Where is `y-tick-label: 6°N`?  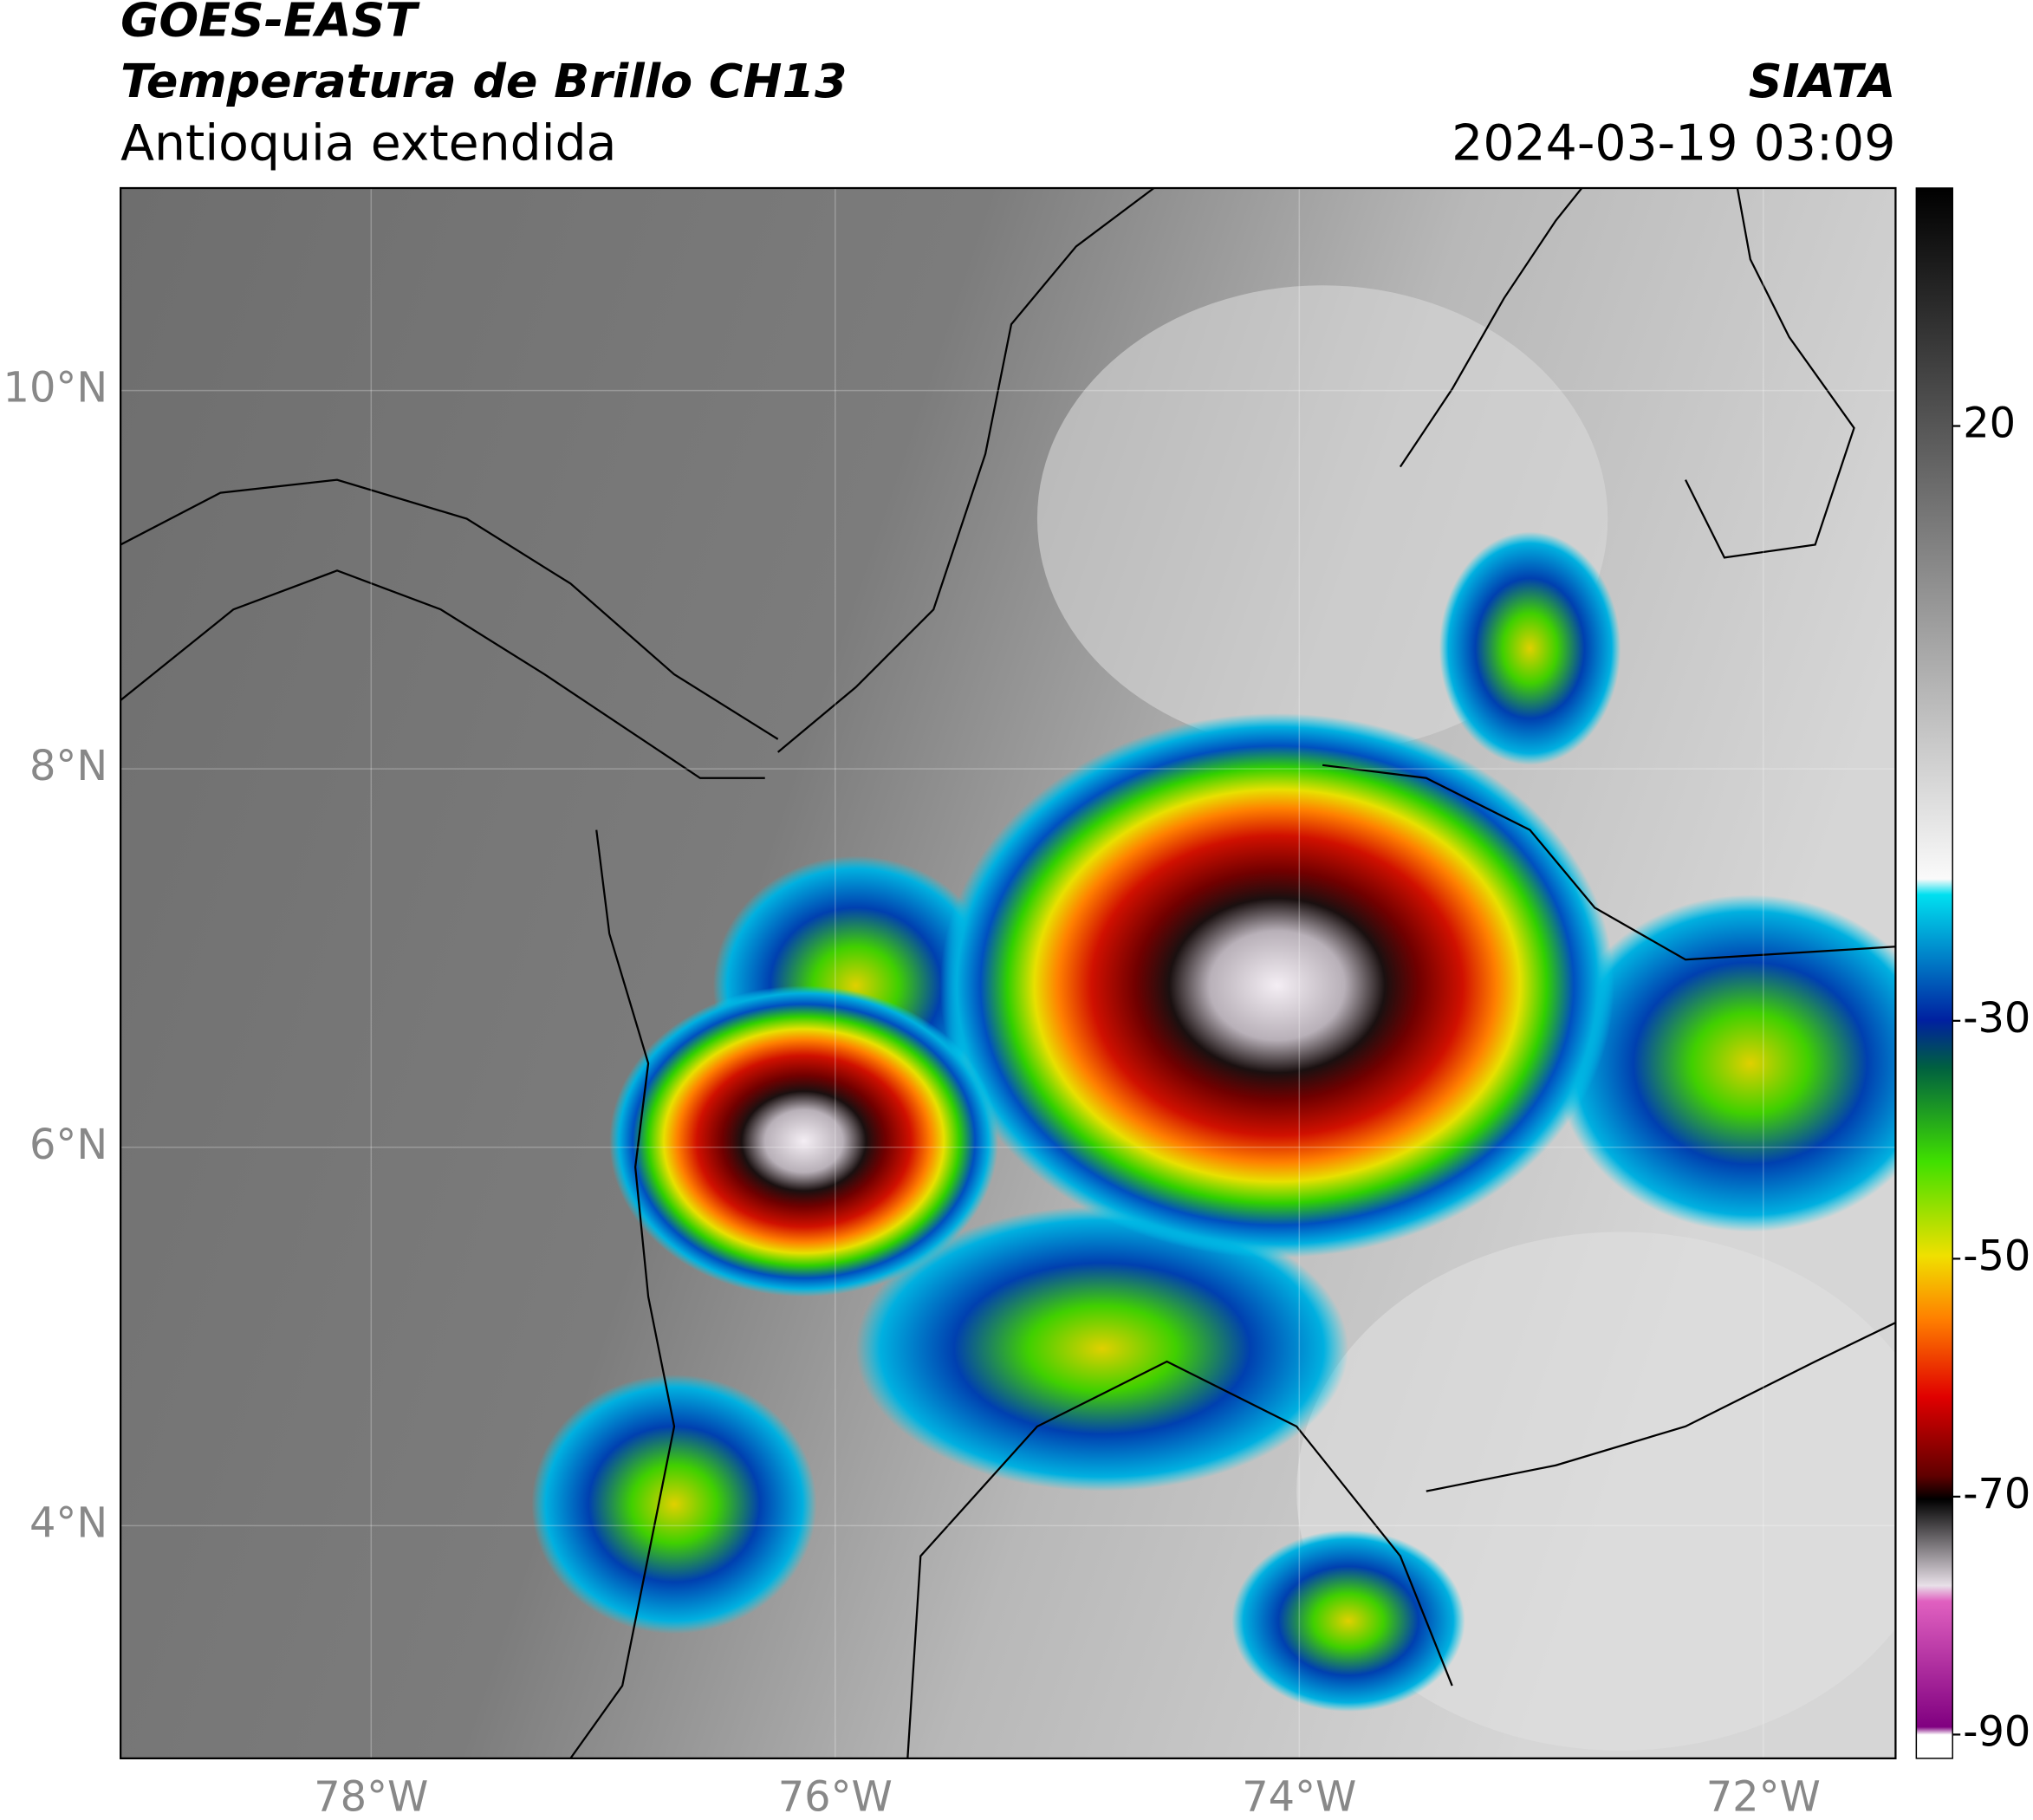
y-tick-label: 6°N is located at coordinates (68, 1145).